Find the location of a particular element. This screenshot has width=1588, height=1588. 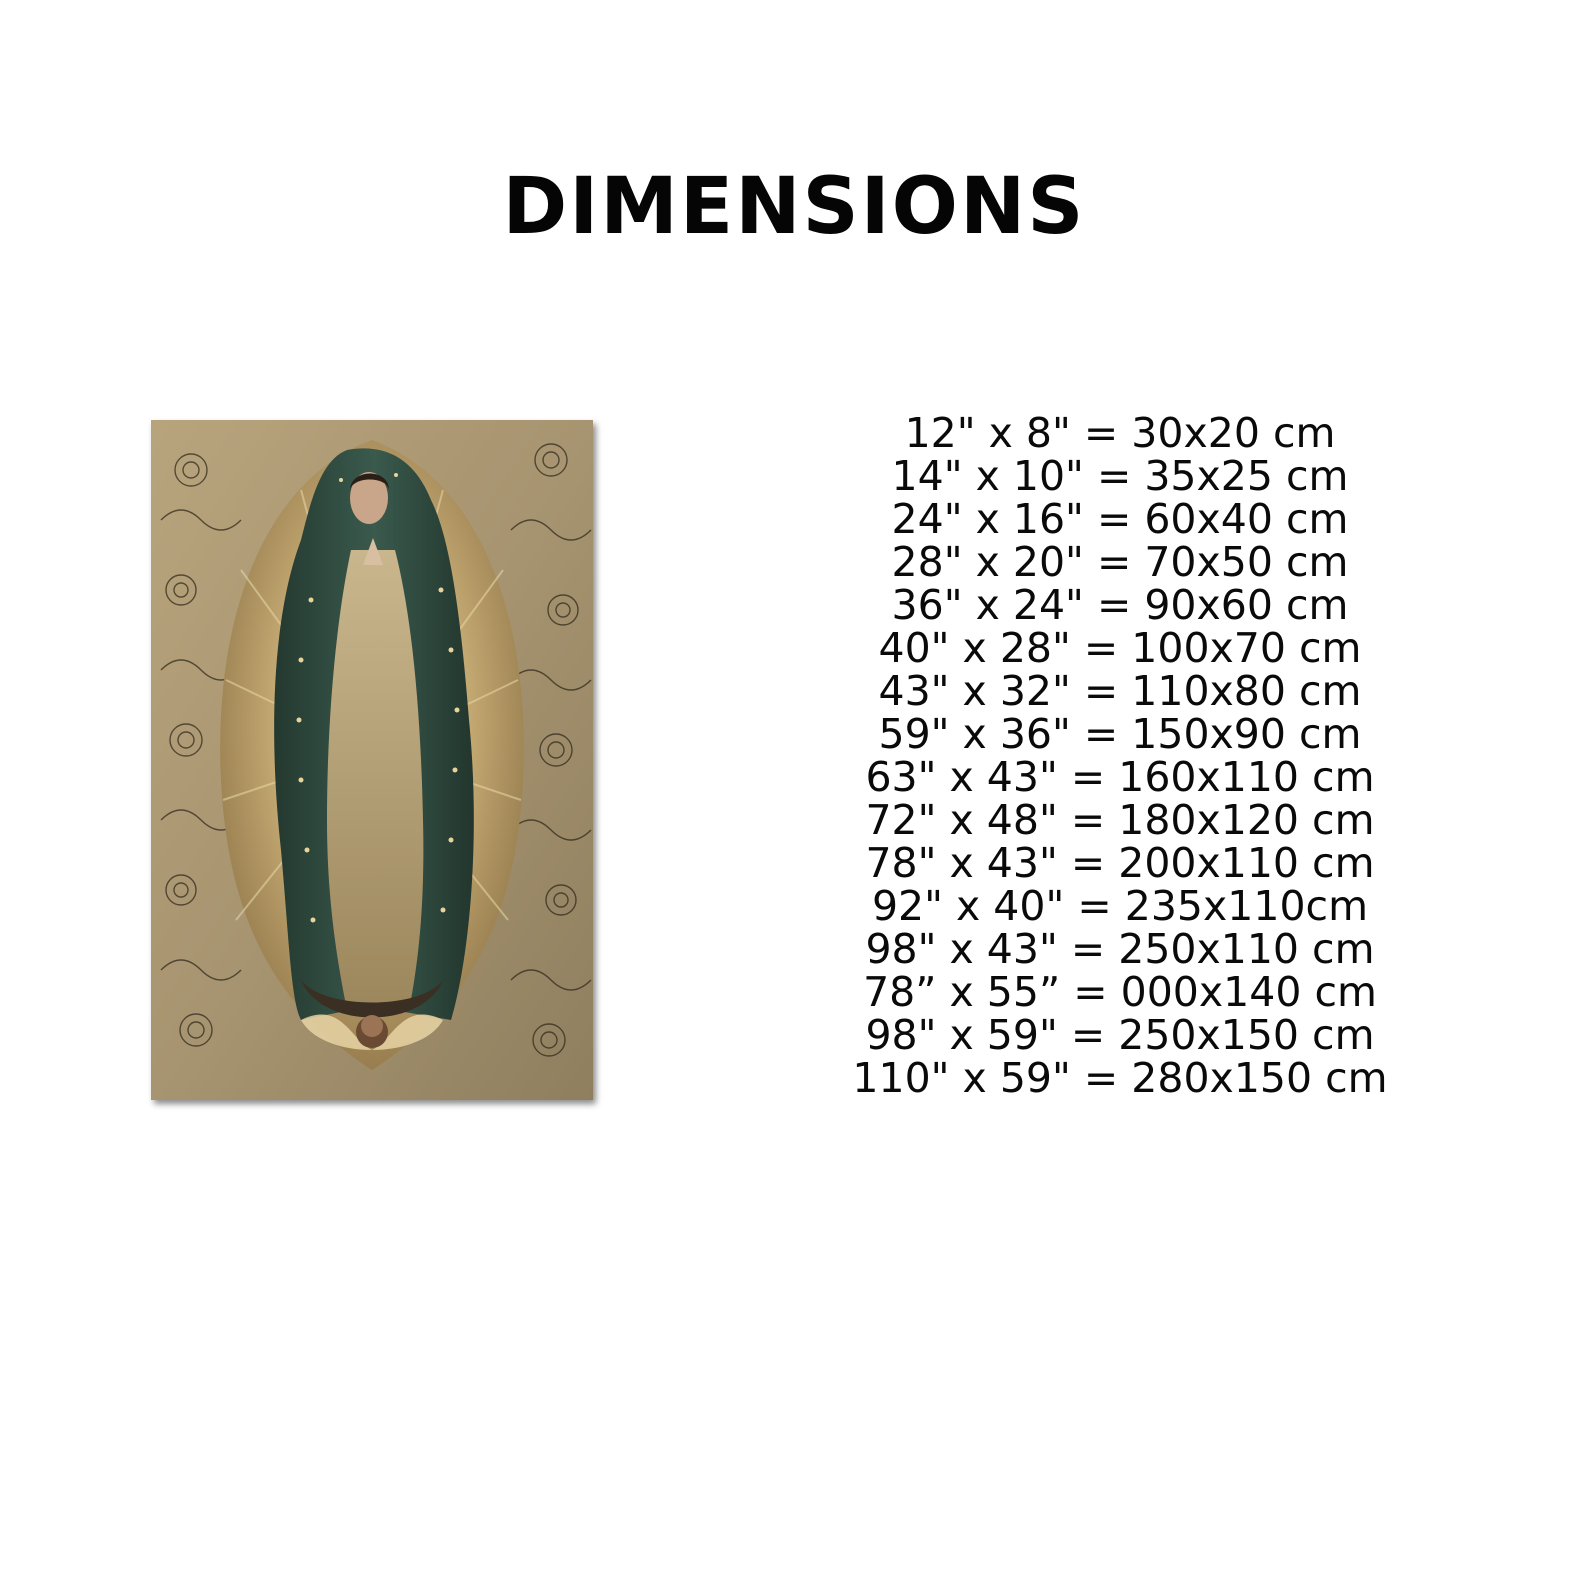

size-row: 28" x 20" = 70x50 cm is located at coordinates (1120, 562).